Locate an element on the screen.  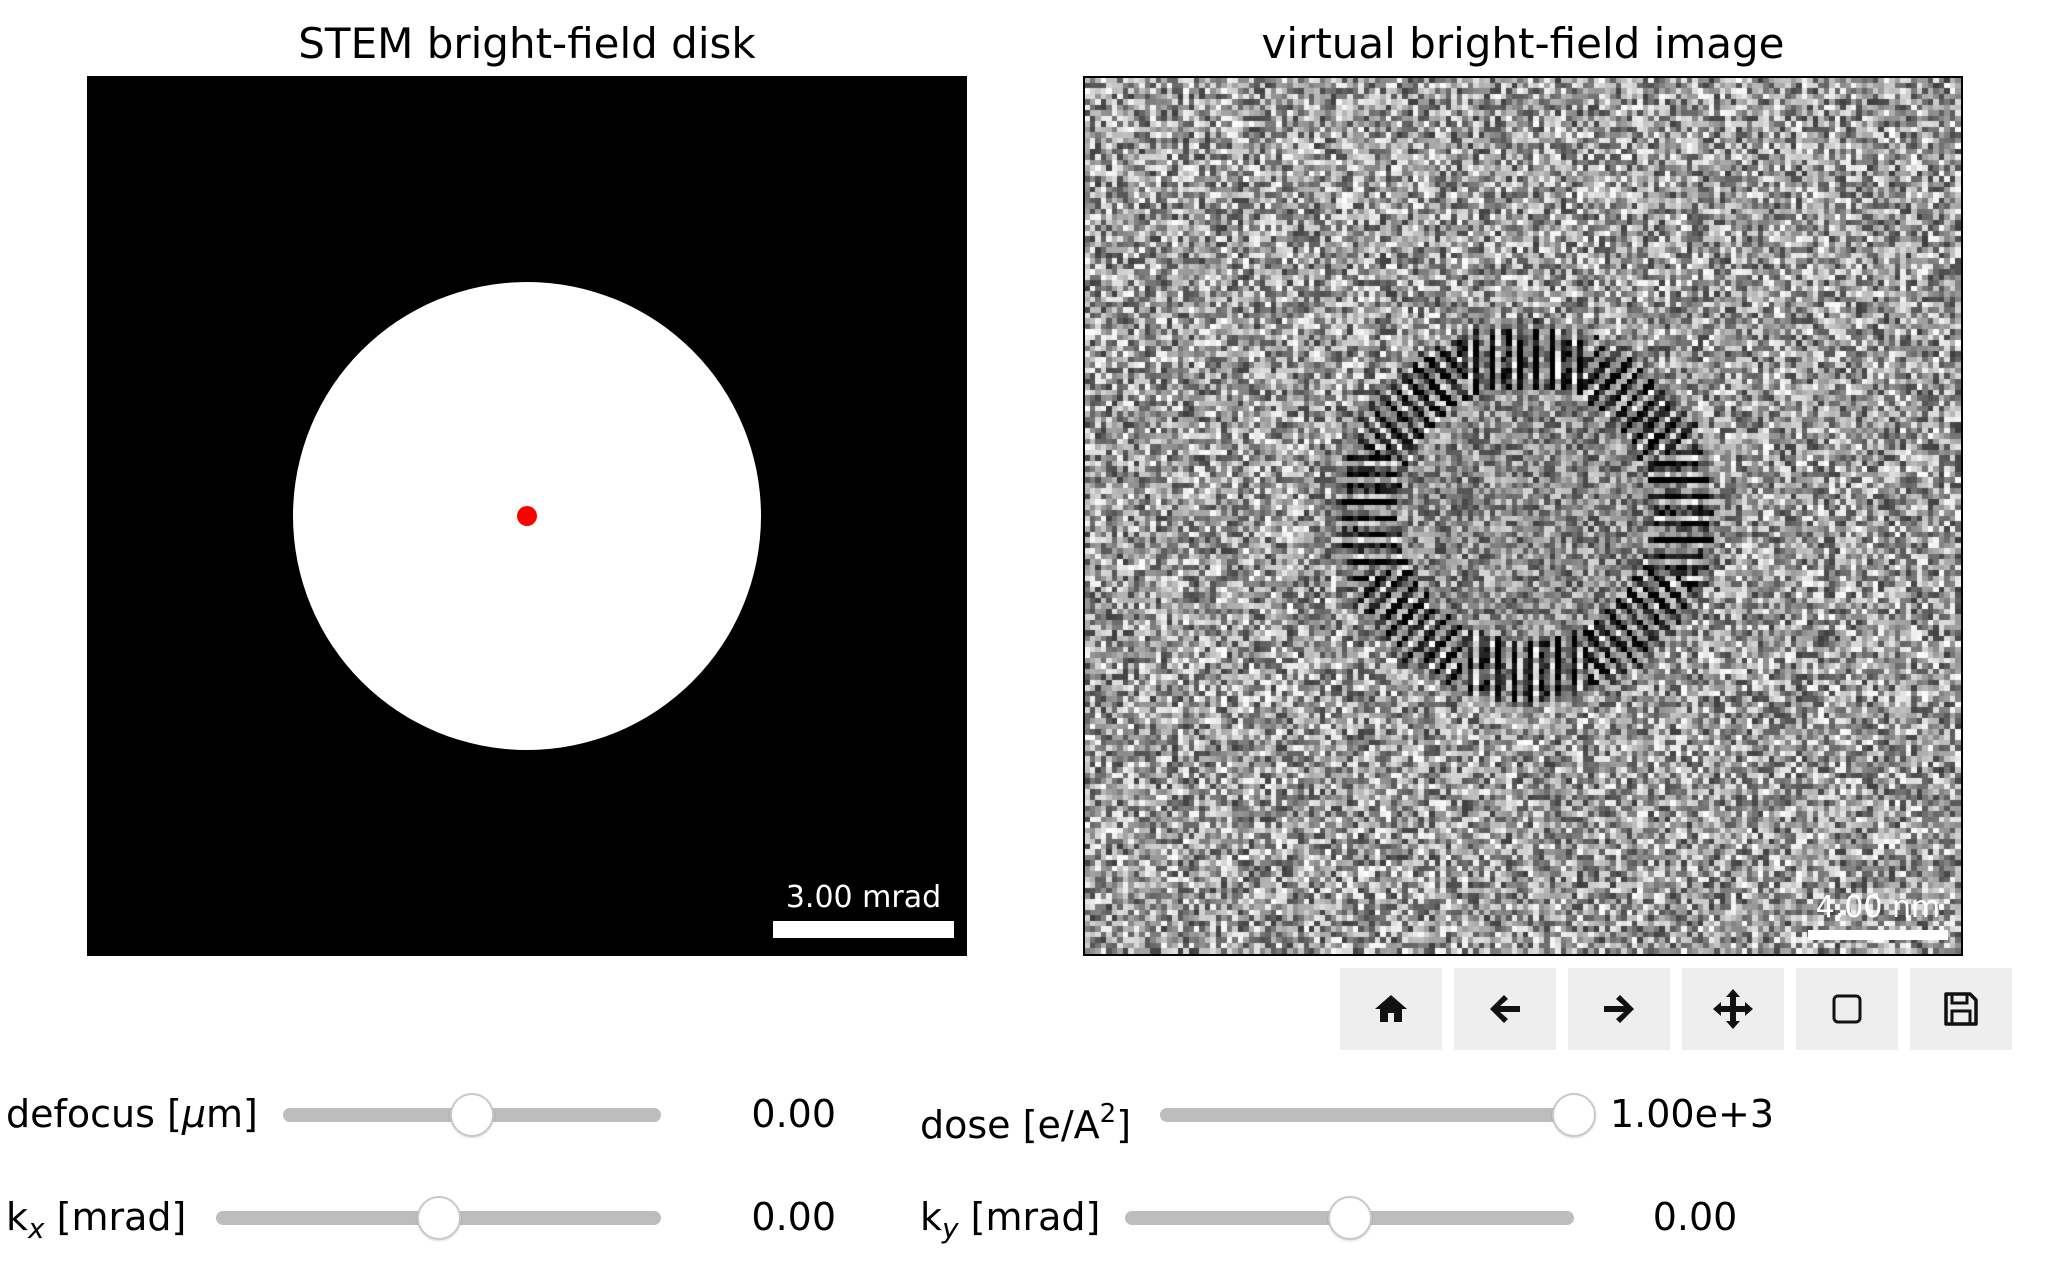
kx-label: kx [mrad] is located at coordinates (96, 1220).